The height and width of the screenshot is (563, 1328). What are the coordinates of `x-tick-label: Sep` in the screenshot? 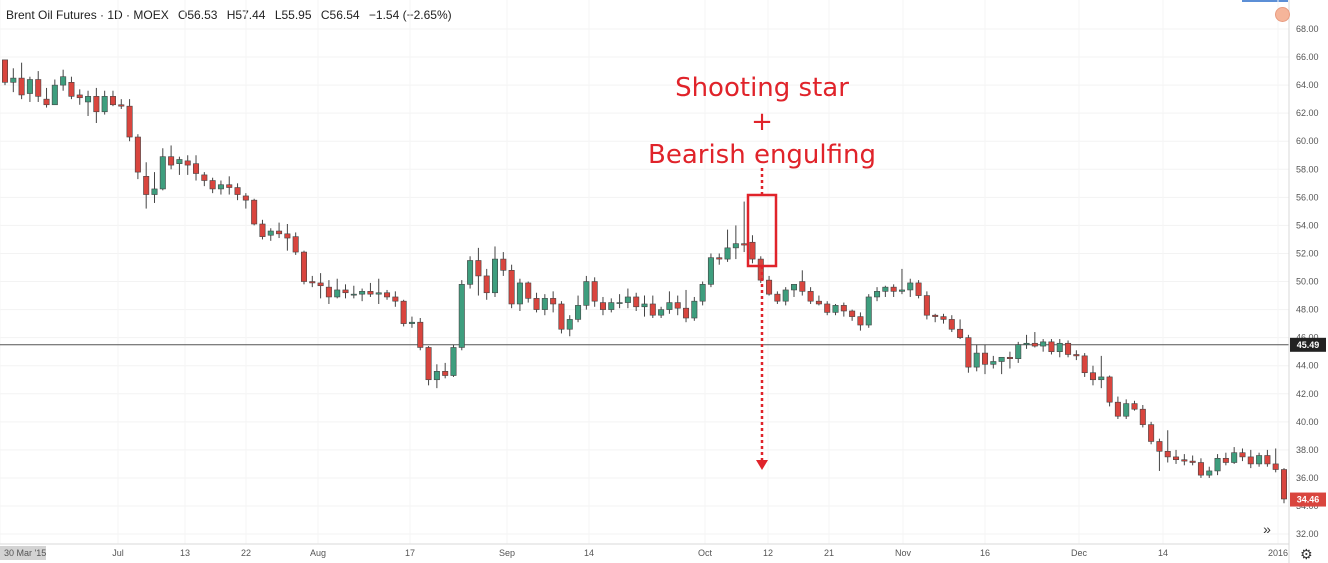 It's located at (507, 553).